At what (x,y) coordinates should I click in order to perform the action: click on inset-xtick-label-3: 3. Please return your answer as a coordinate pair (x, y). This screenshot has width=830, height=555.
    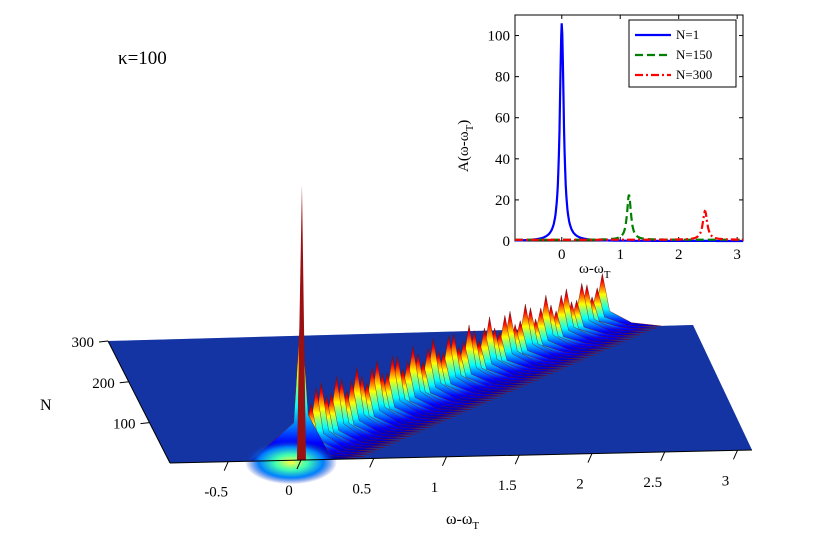
    Looking at the image, I should click on (737, 255).